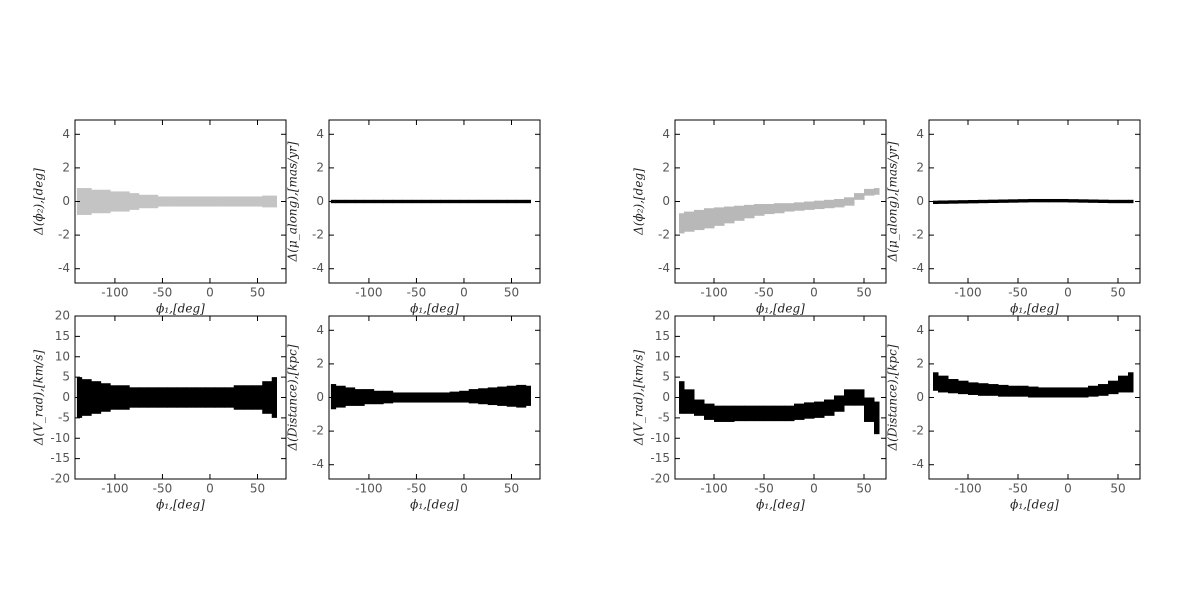 The width and height of the screenshot is (1200, 600). What do you see at coordinates (814, 489) in the screenshot?
I see `x-tick-label: 0` at bounding box center [814, 489].